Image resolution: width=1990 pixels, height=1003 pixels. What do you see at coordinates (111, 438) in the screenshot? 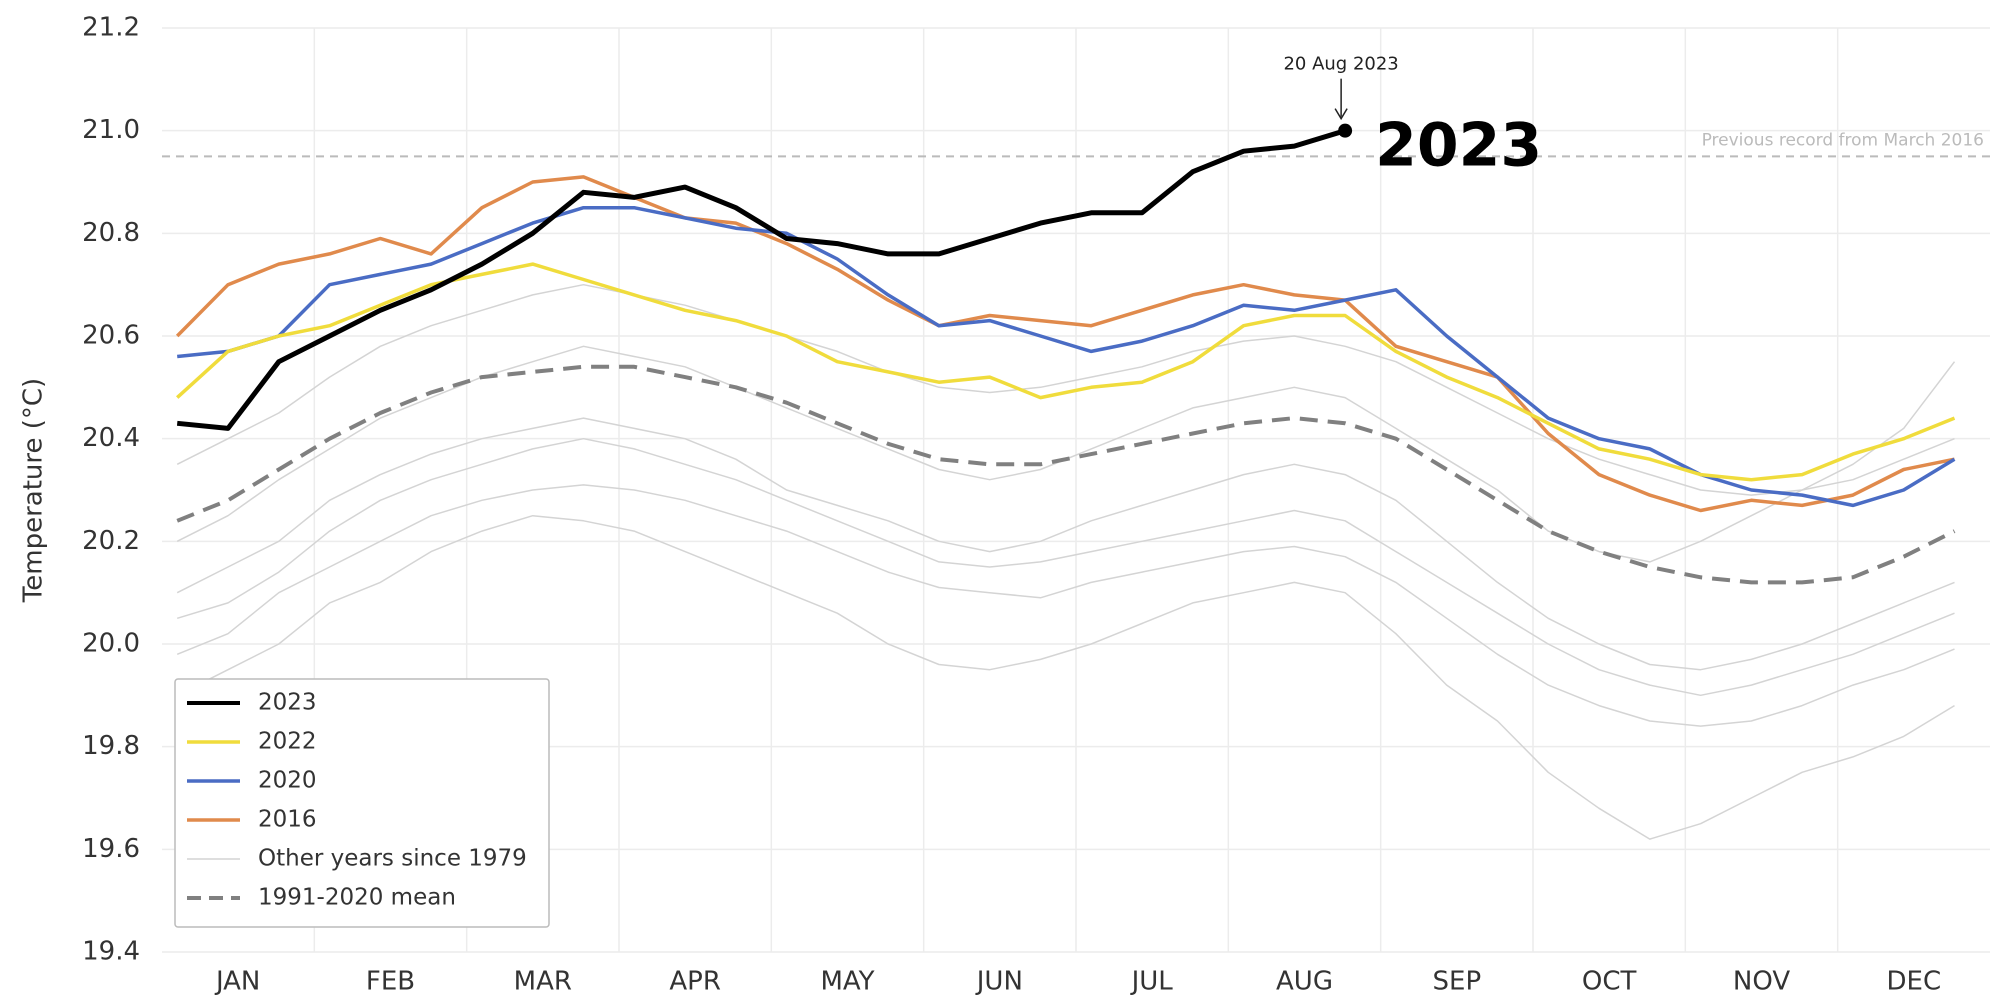
I see `y-tick-label: 20.4` at bounding box center [111, 438].